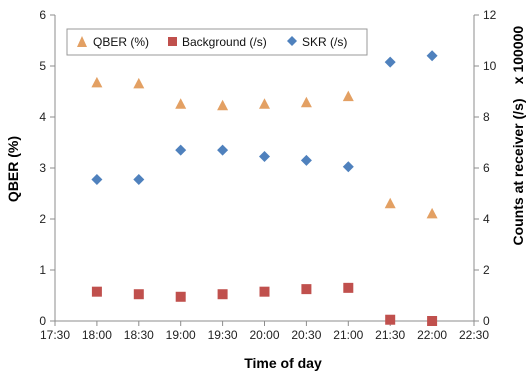  Describe the element at coordinates (42, 270) in the screenshot. I see `y-left-tick-label: 1` at that location.